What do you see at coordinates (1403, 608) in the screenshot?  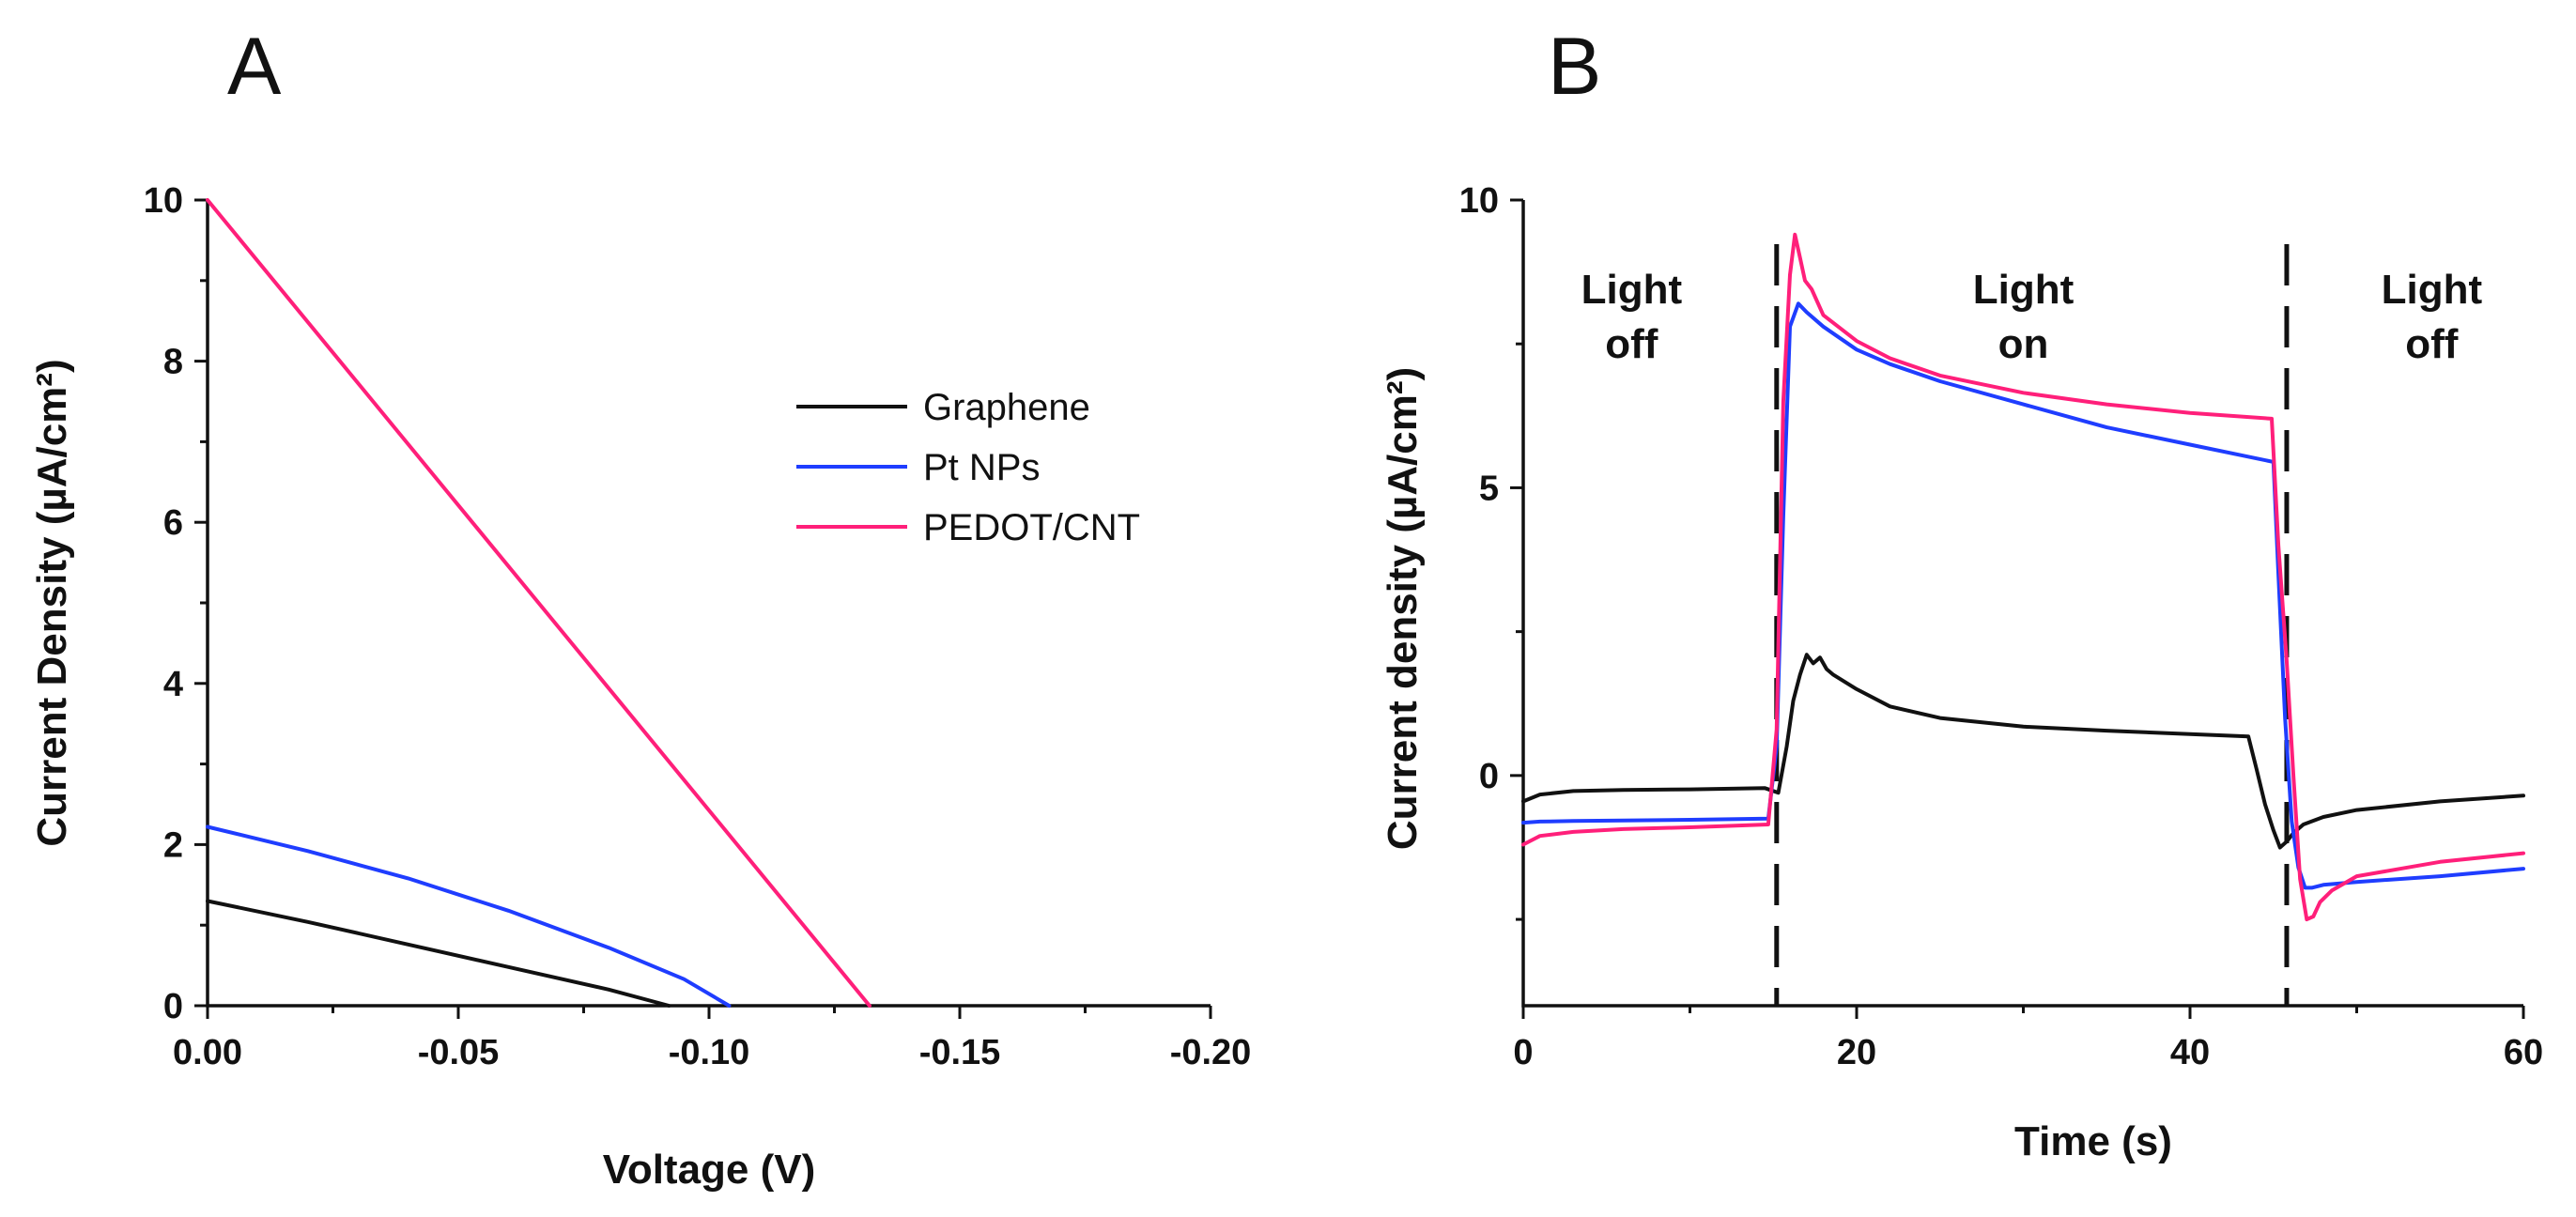 I see `panel-b-ylabel: Current density (µA/cm²)` at bounding box center [1403, 608].